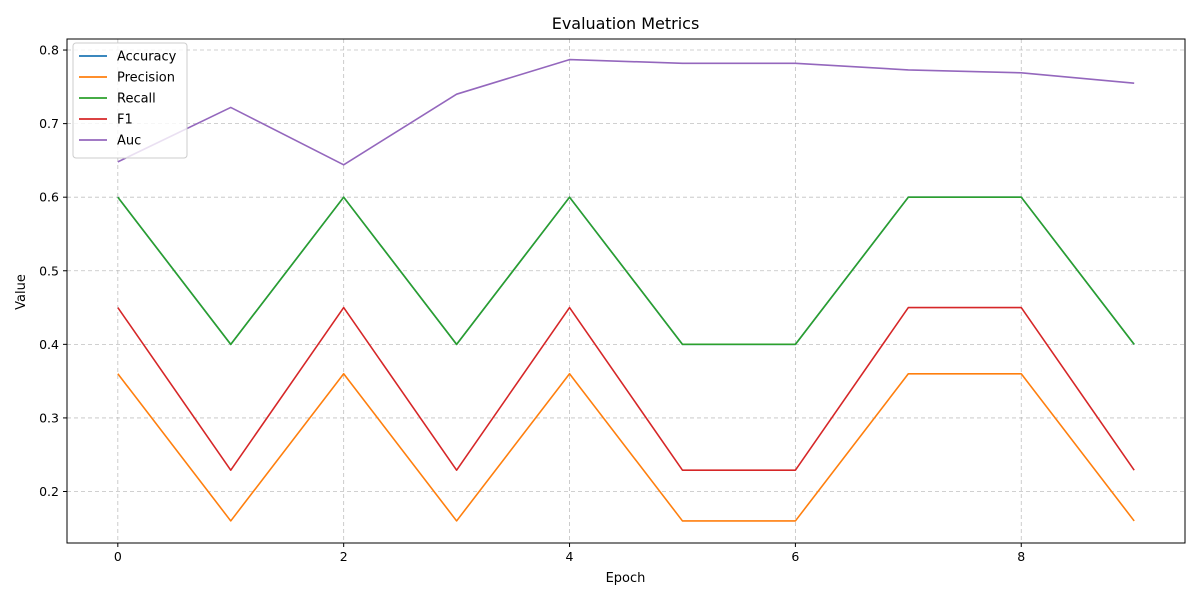 This screenshot has height=600, width=1200. Describe the element at coordinates (21, 292) in the screenshot. I see `y-axis-title: Value` at that location.